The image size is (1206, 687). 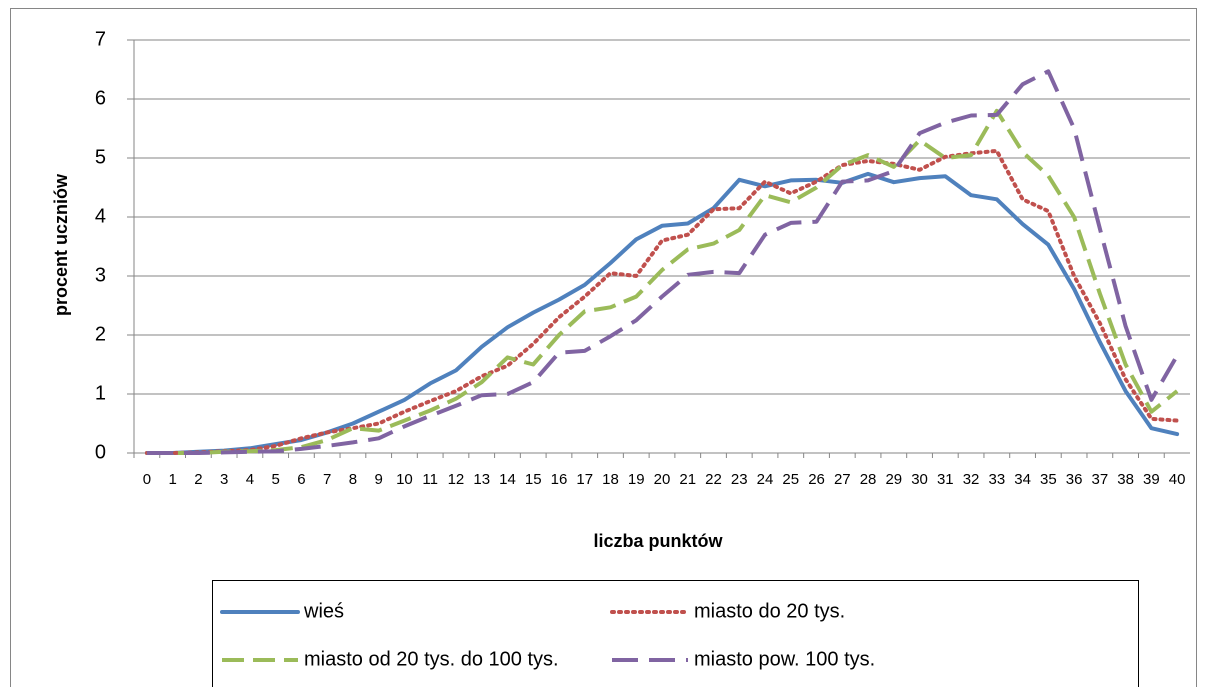 I want to click on y-tick-label: 2, so click(x=100, y=334).